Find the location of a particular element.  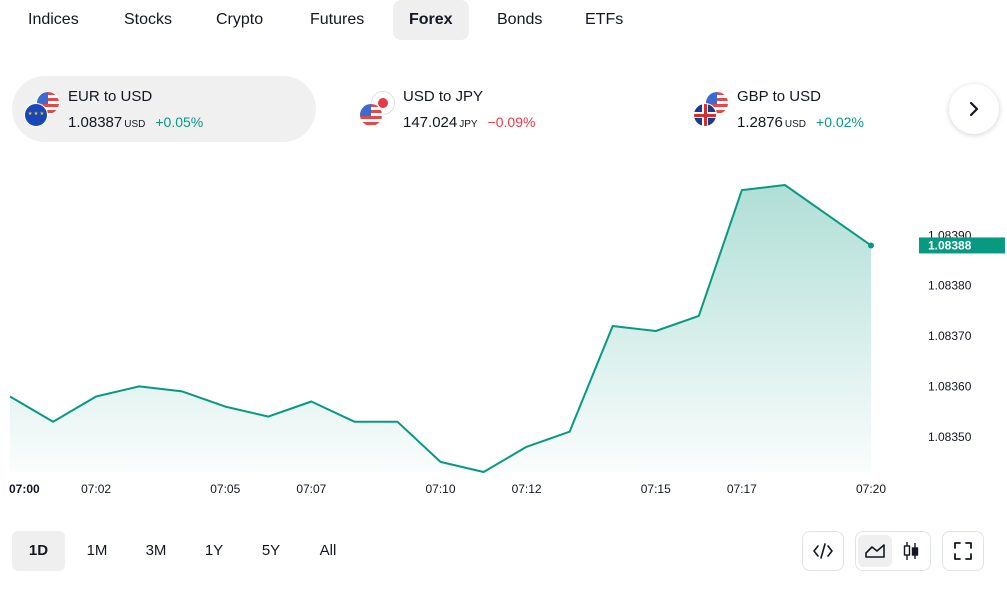

area-chart-button is located at coordinates (875, 551).